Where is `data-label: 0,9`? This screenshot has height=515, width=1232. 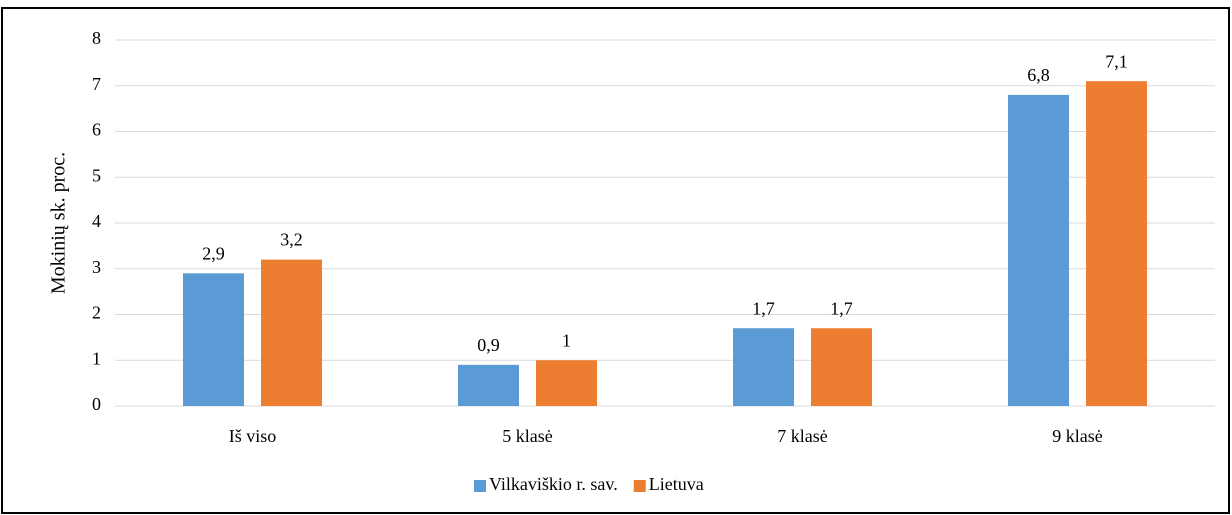
data-label: 0,9 is located at coordinates (488, 345).